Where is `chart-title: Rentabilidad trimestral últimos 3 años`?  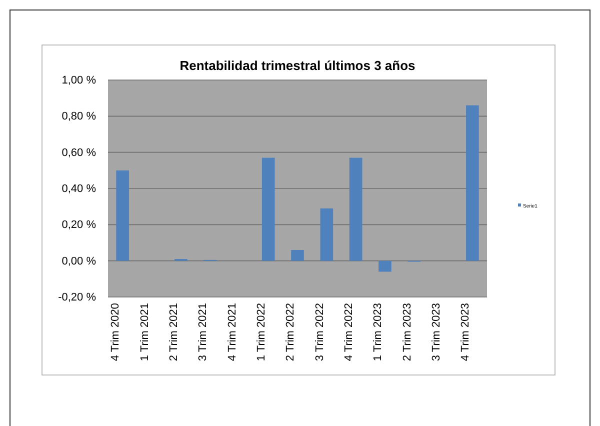
chart-title: Rentabilidad trimestral últimos 3 años is located at coordinates (298, 65).